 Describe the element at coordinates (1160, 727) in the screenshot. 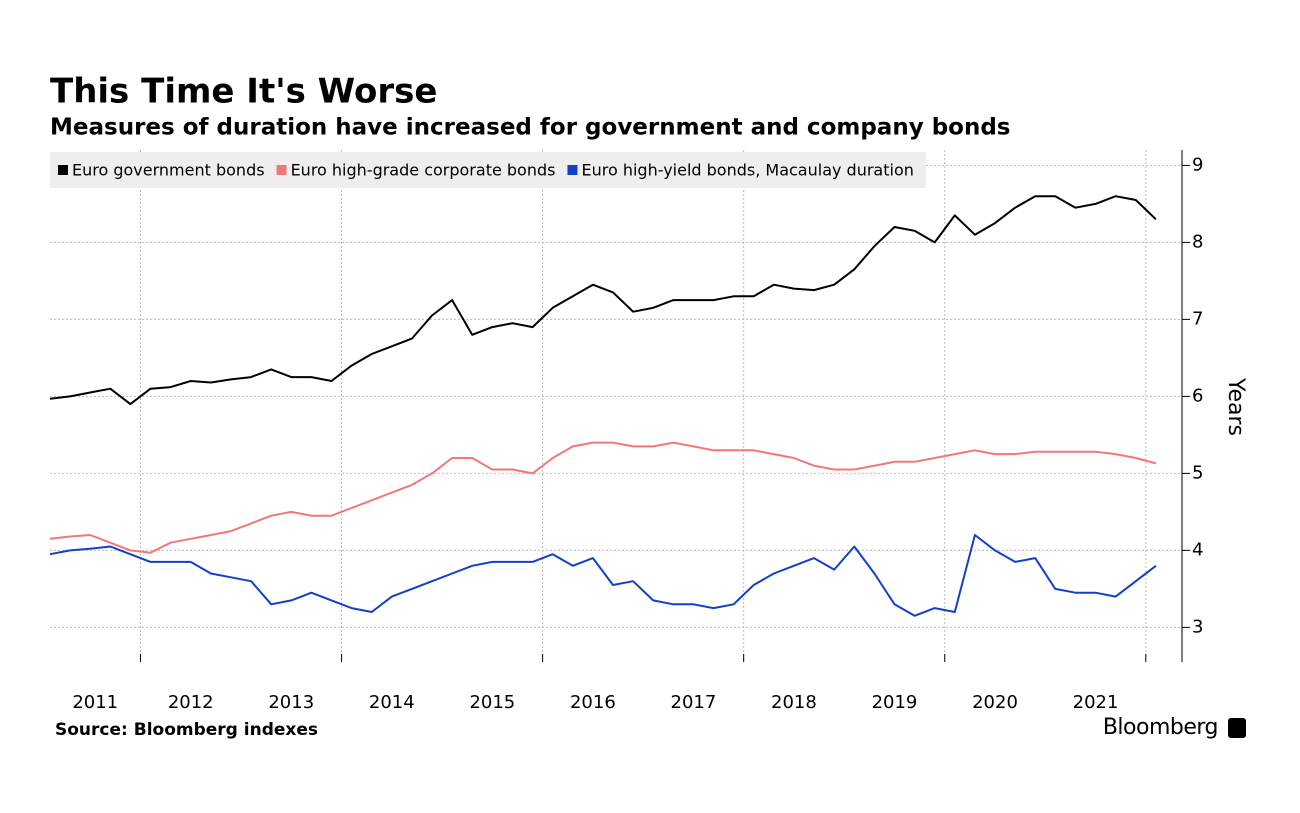

I see `brand: Bloomberg` at that location.